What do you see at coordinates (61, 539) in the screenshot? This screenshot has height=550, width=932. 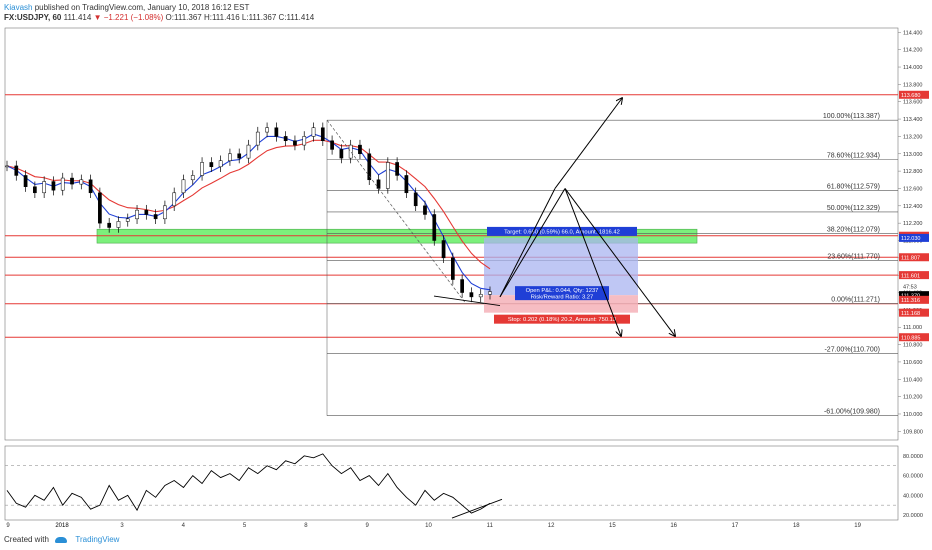 I see `footer: Created with TradingView` at bounding box center [61, 539].